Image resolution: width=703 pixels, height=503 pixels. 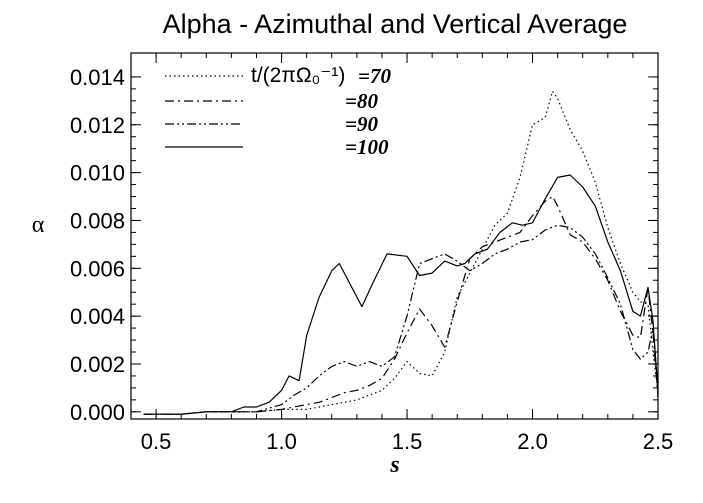 I want to click on y-tick-label: 0.012, so click(x=97, y=125).